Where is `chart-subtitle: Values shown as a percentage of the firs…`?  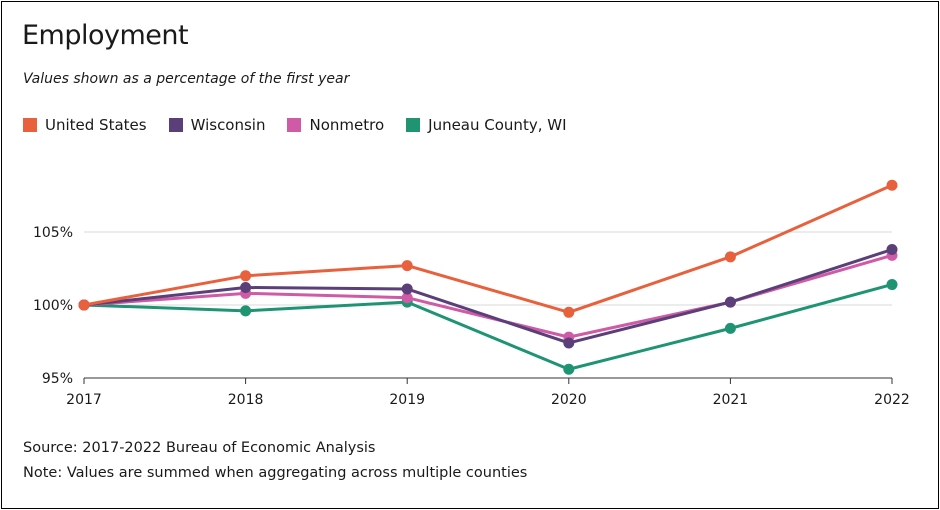 chart-subtitle: Values shown as a percentage of the firs… is located at coordinates (186, 79).